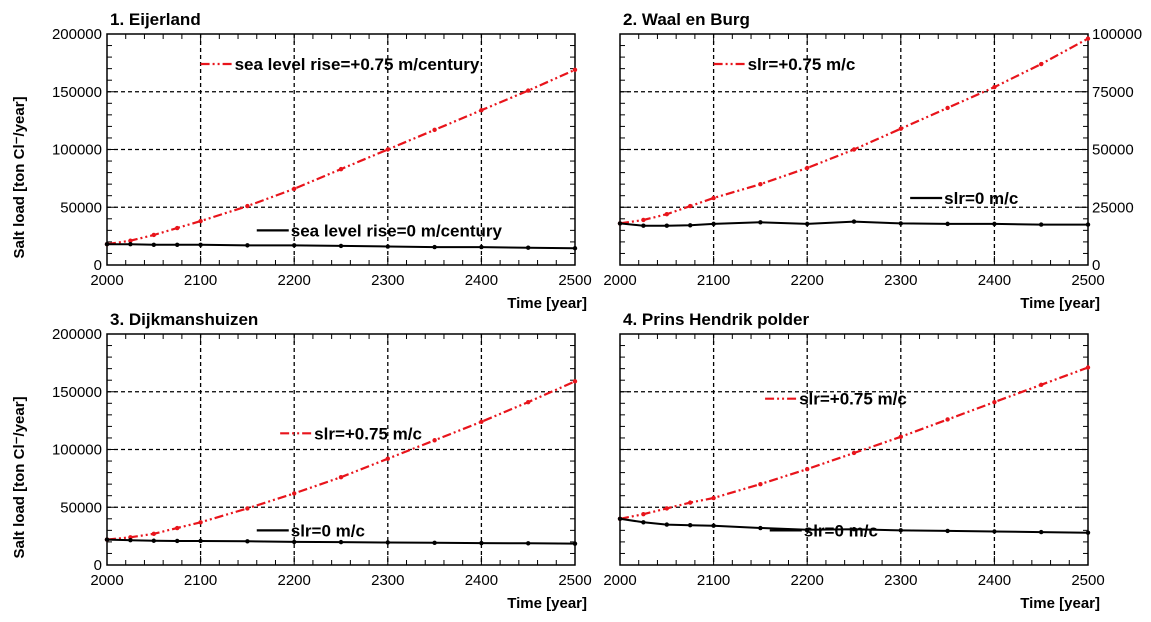 This screenshot has width=1151, height=622. Describe the element at coordinates (155, 19) in the screenshot. I see `panel-title: 1. Eijerland` at that location.